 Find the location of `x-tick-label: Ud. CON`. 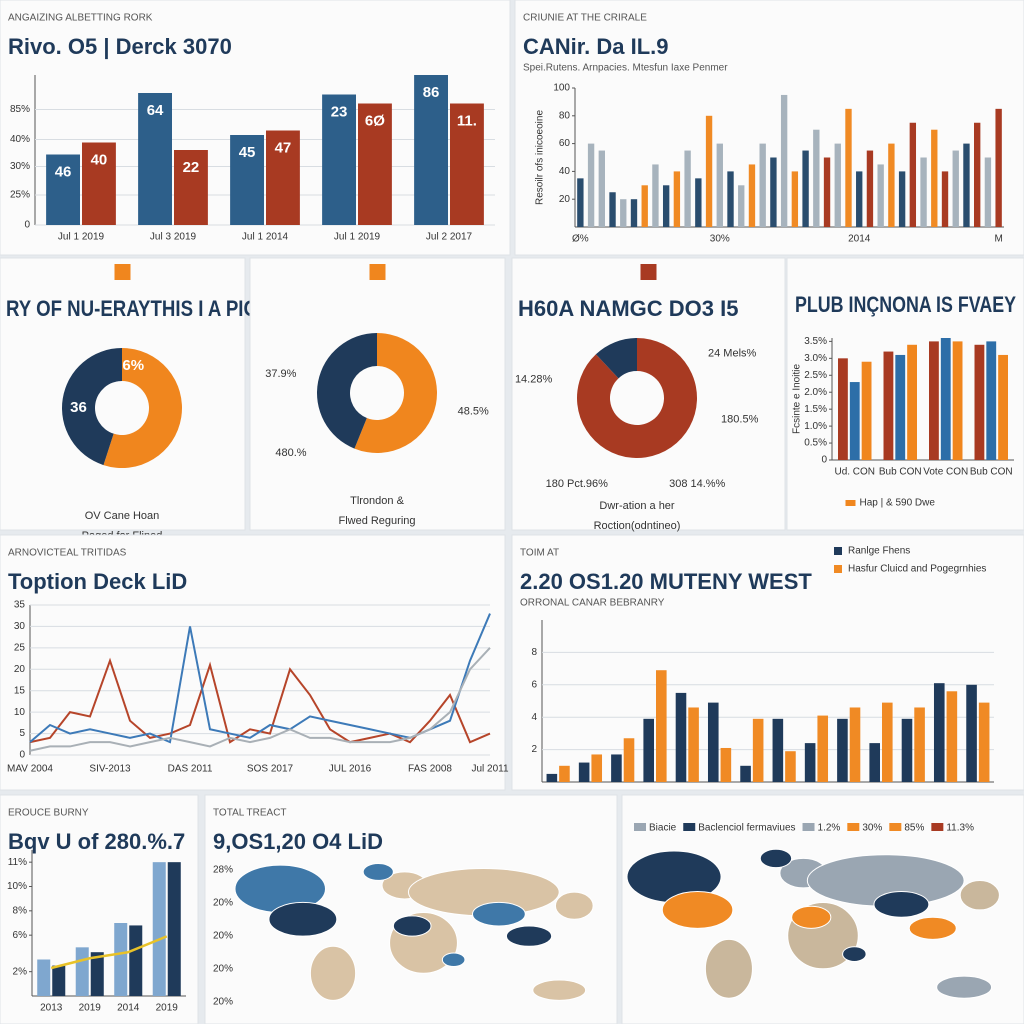

x-tick-label: Ud. CON is located at coordinates (854, 472).